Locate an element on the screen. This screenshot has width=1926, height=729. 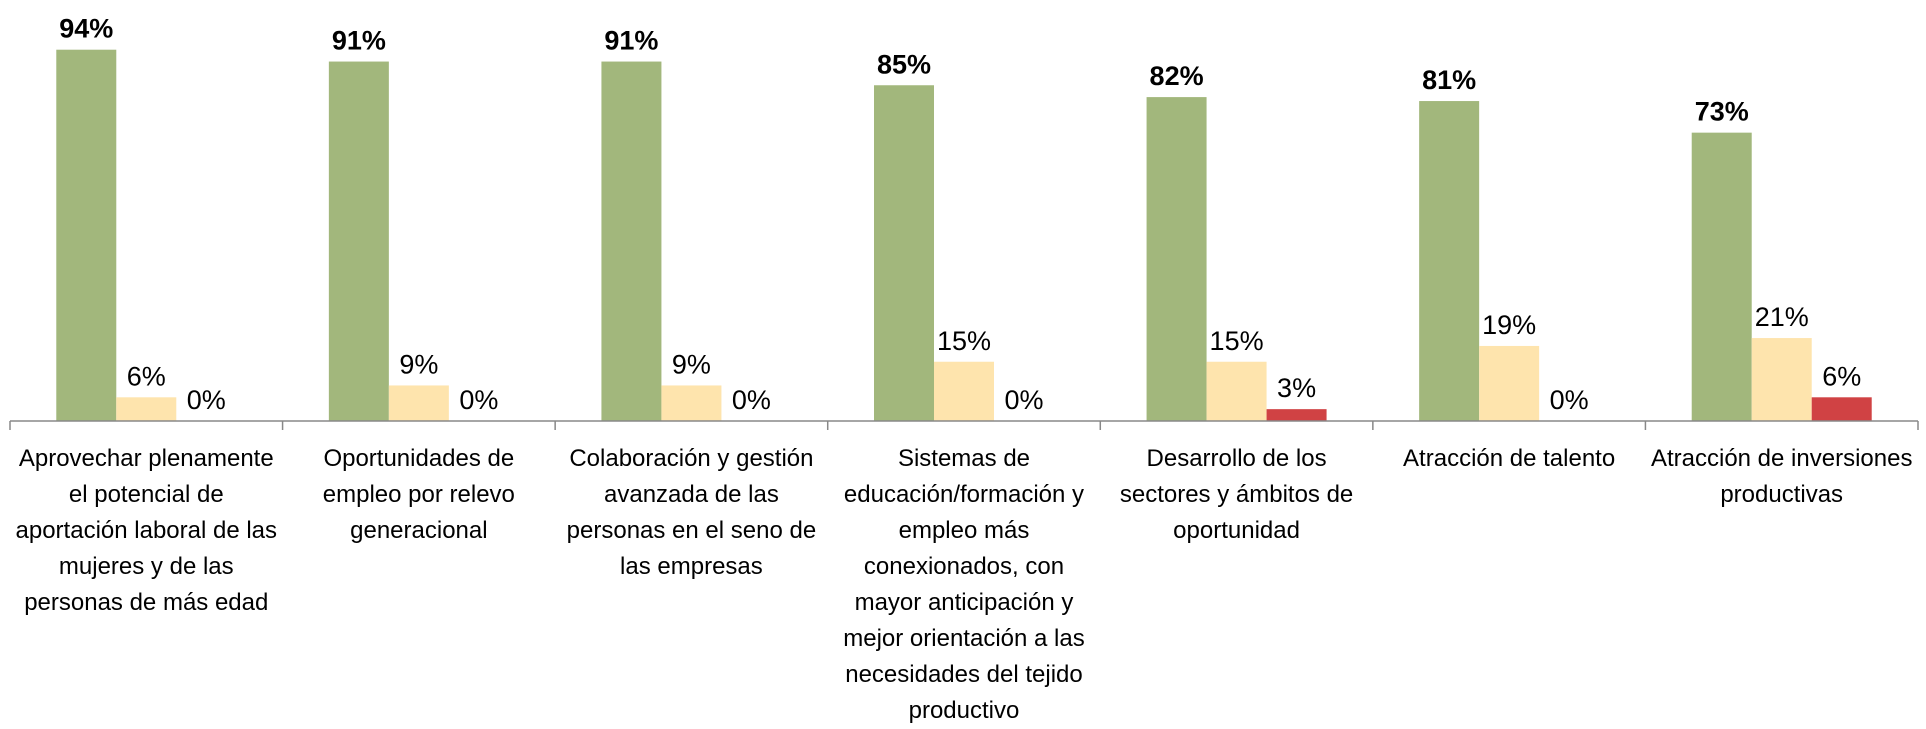
value-label: 73% is located at coordinates (1722, 112).